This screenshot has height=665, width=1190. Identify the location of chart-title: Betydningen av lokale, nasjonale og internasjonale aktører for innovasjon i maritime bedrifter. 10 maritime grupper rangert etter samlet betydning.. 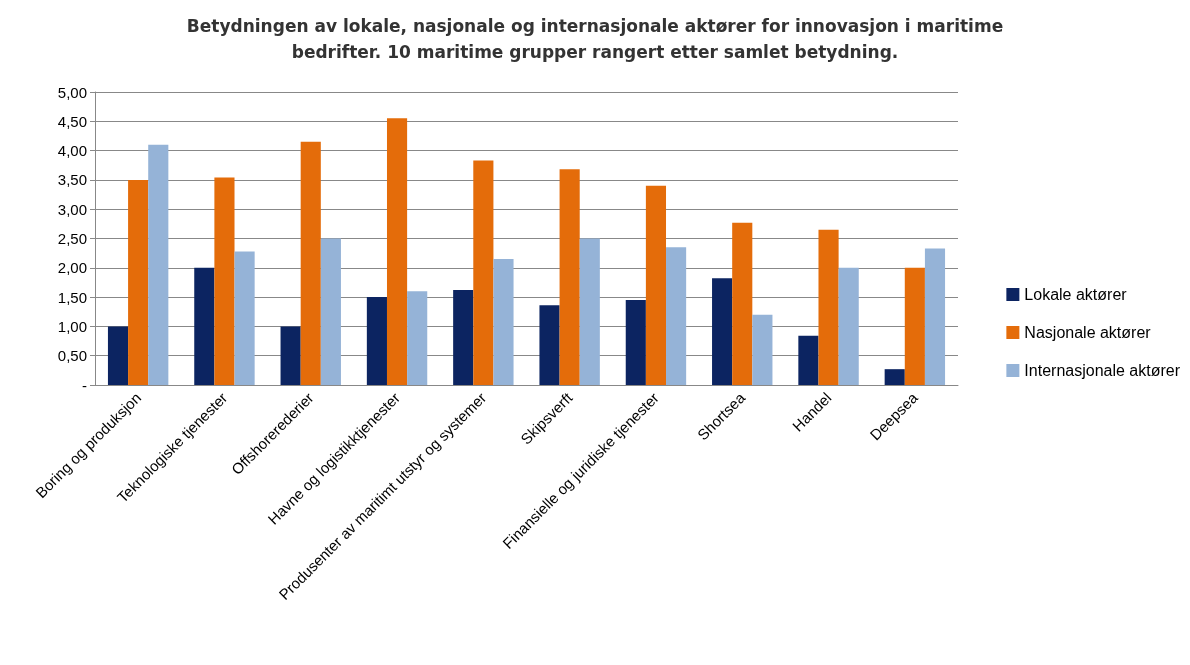
(595, 39).